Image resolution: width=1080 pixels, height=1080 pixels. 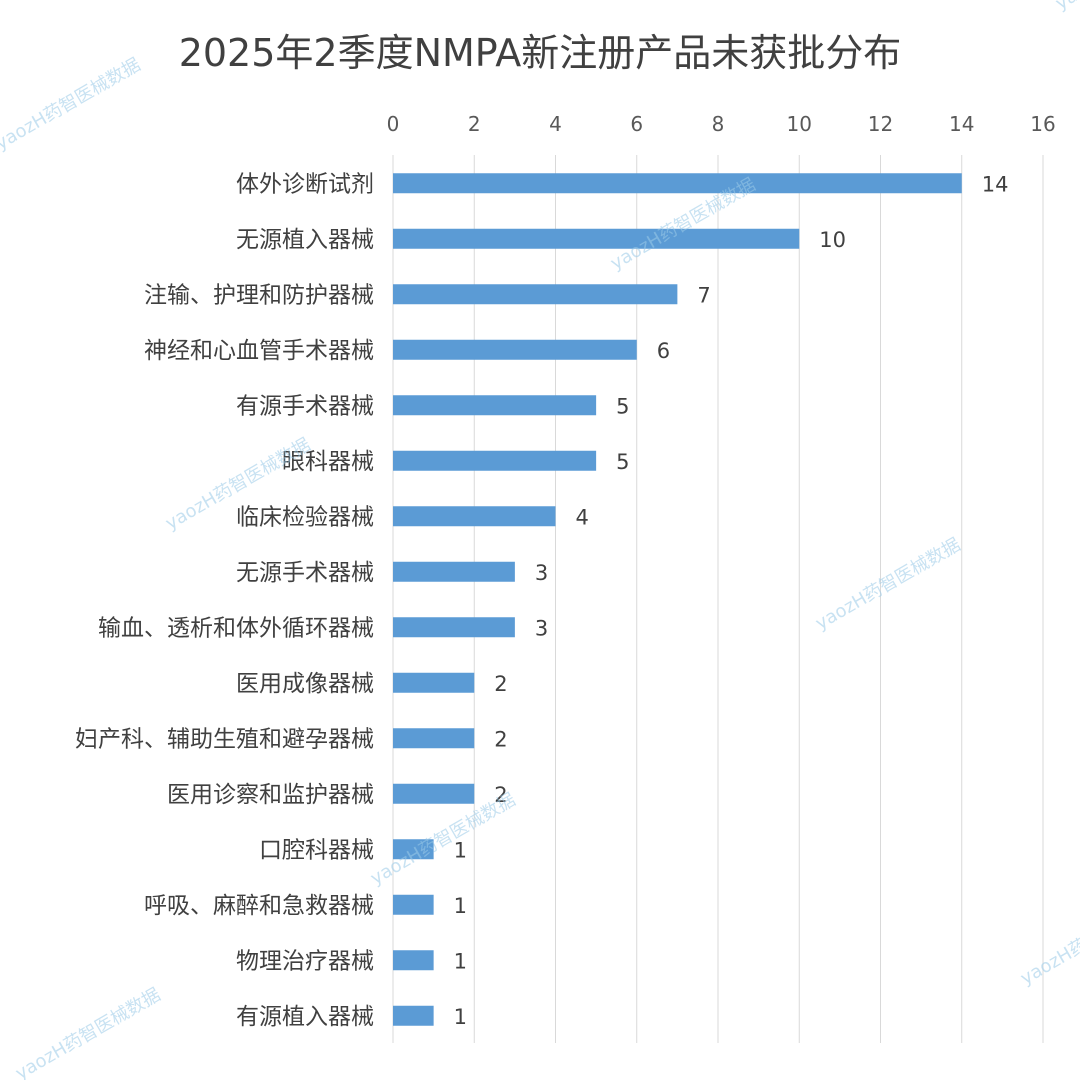 What do you see at coordinates (961, 124) in the screenshot?
I see `x-tick-label: 14` at bounding box center [961, 124].